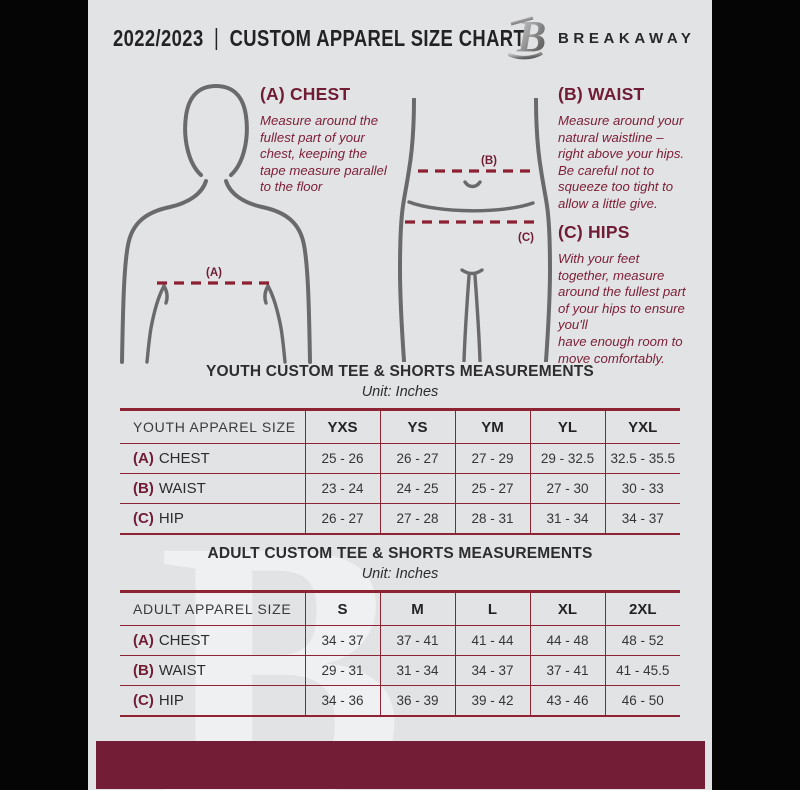  I want to click on measurement-value-cell: 27 - 28, so click(417, 518).